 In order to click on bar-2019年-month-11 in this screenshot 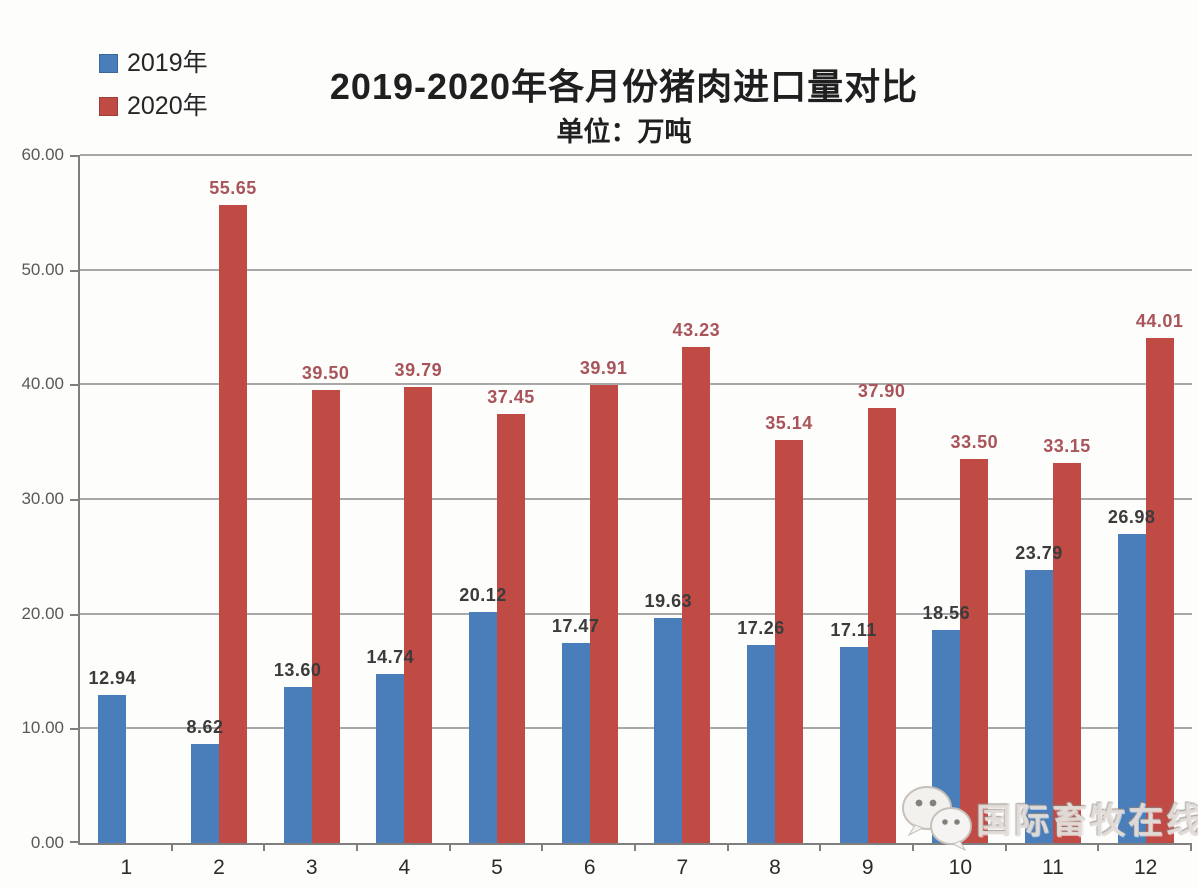, I will do `click(1039, 706)`.